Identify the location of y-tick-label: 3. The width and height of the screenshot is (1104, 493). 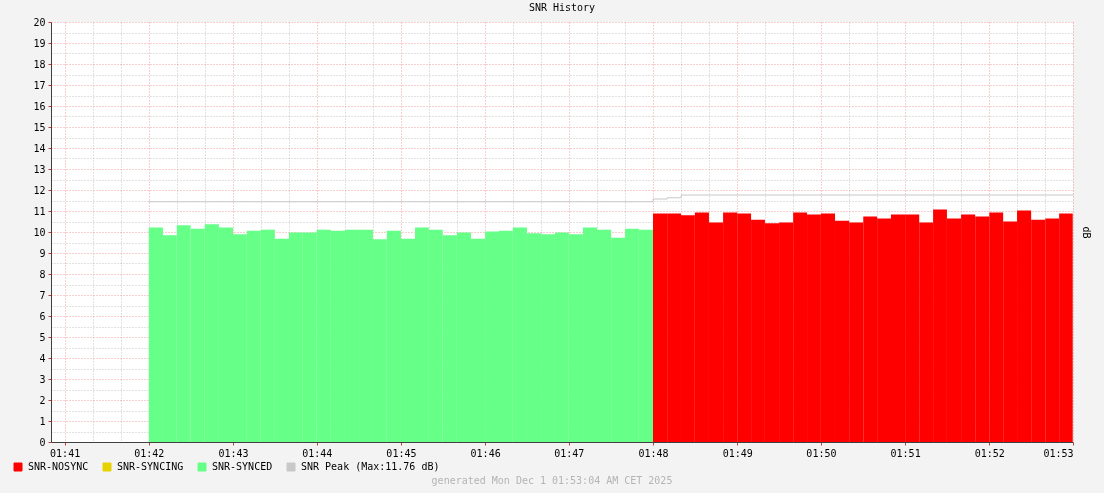
(42, 379).